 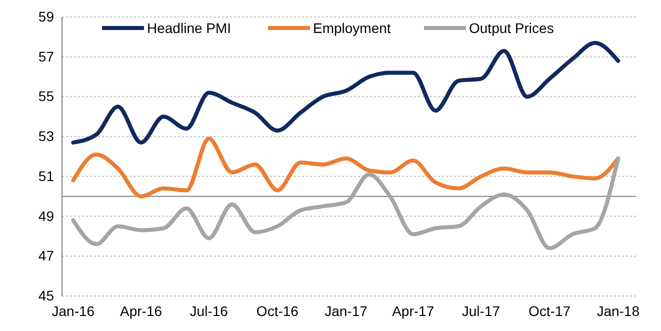 I want to click on x-tick-label: Jul-16, so click(x=209, y=310).